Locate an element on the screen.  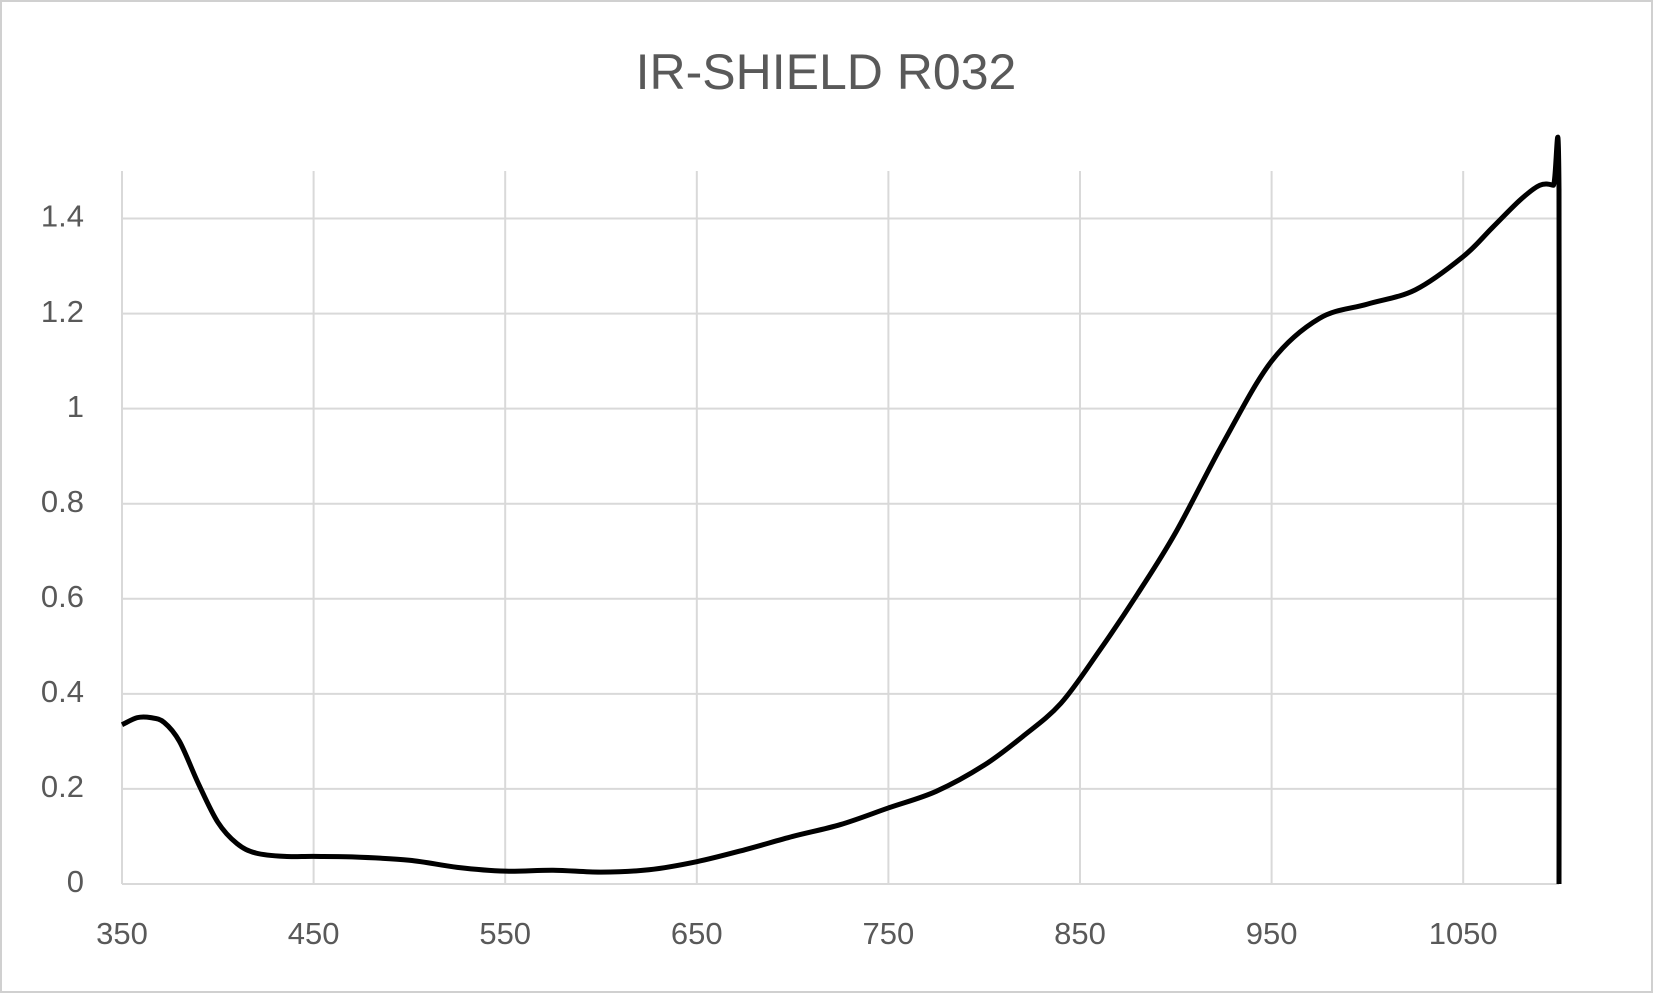
x-tick-label: 1050 is located at coordinates (1463, 933).